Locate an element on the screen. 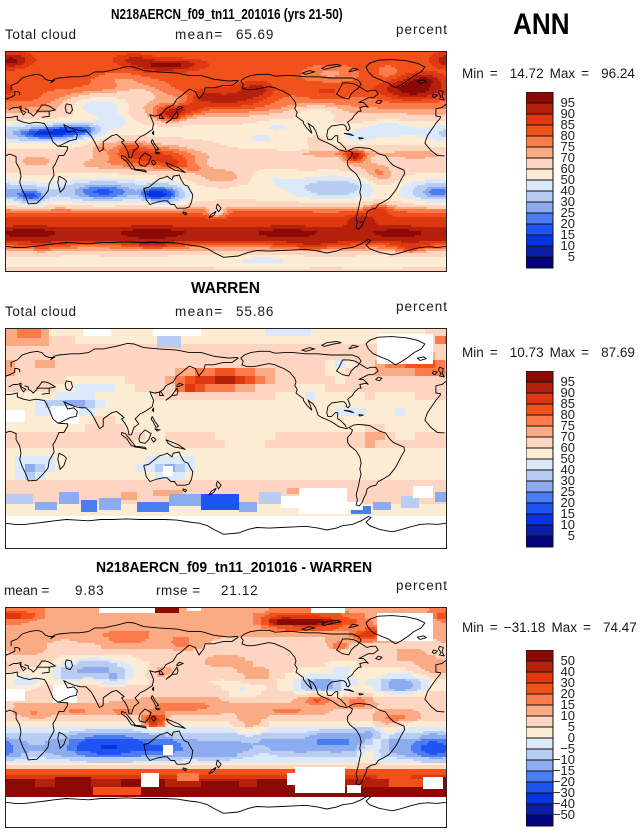 This screenshot has height=835, width=644. svg-text: −50 is located at coordinates (564, 814).